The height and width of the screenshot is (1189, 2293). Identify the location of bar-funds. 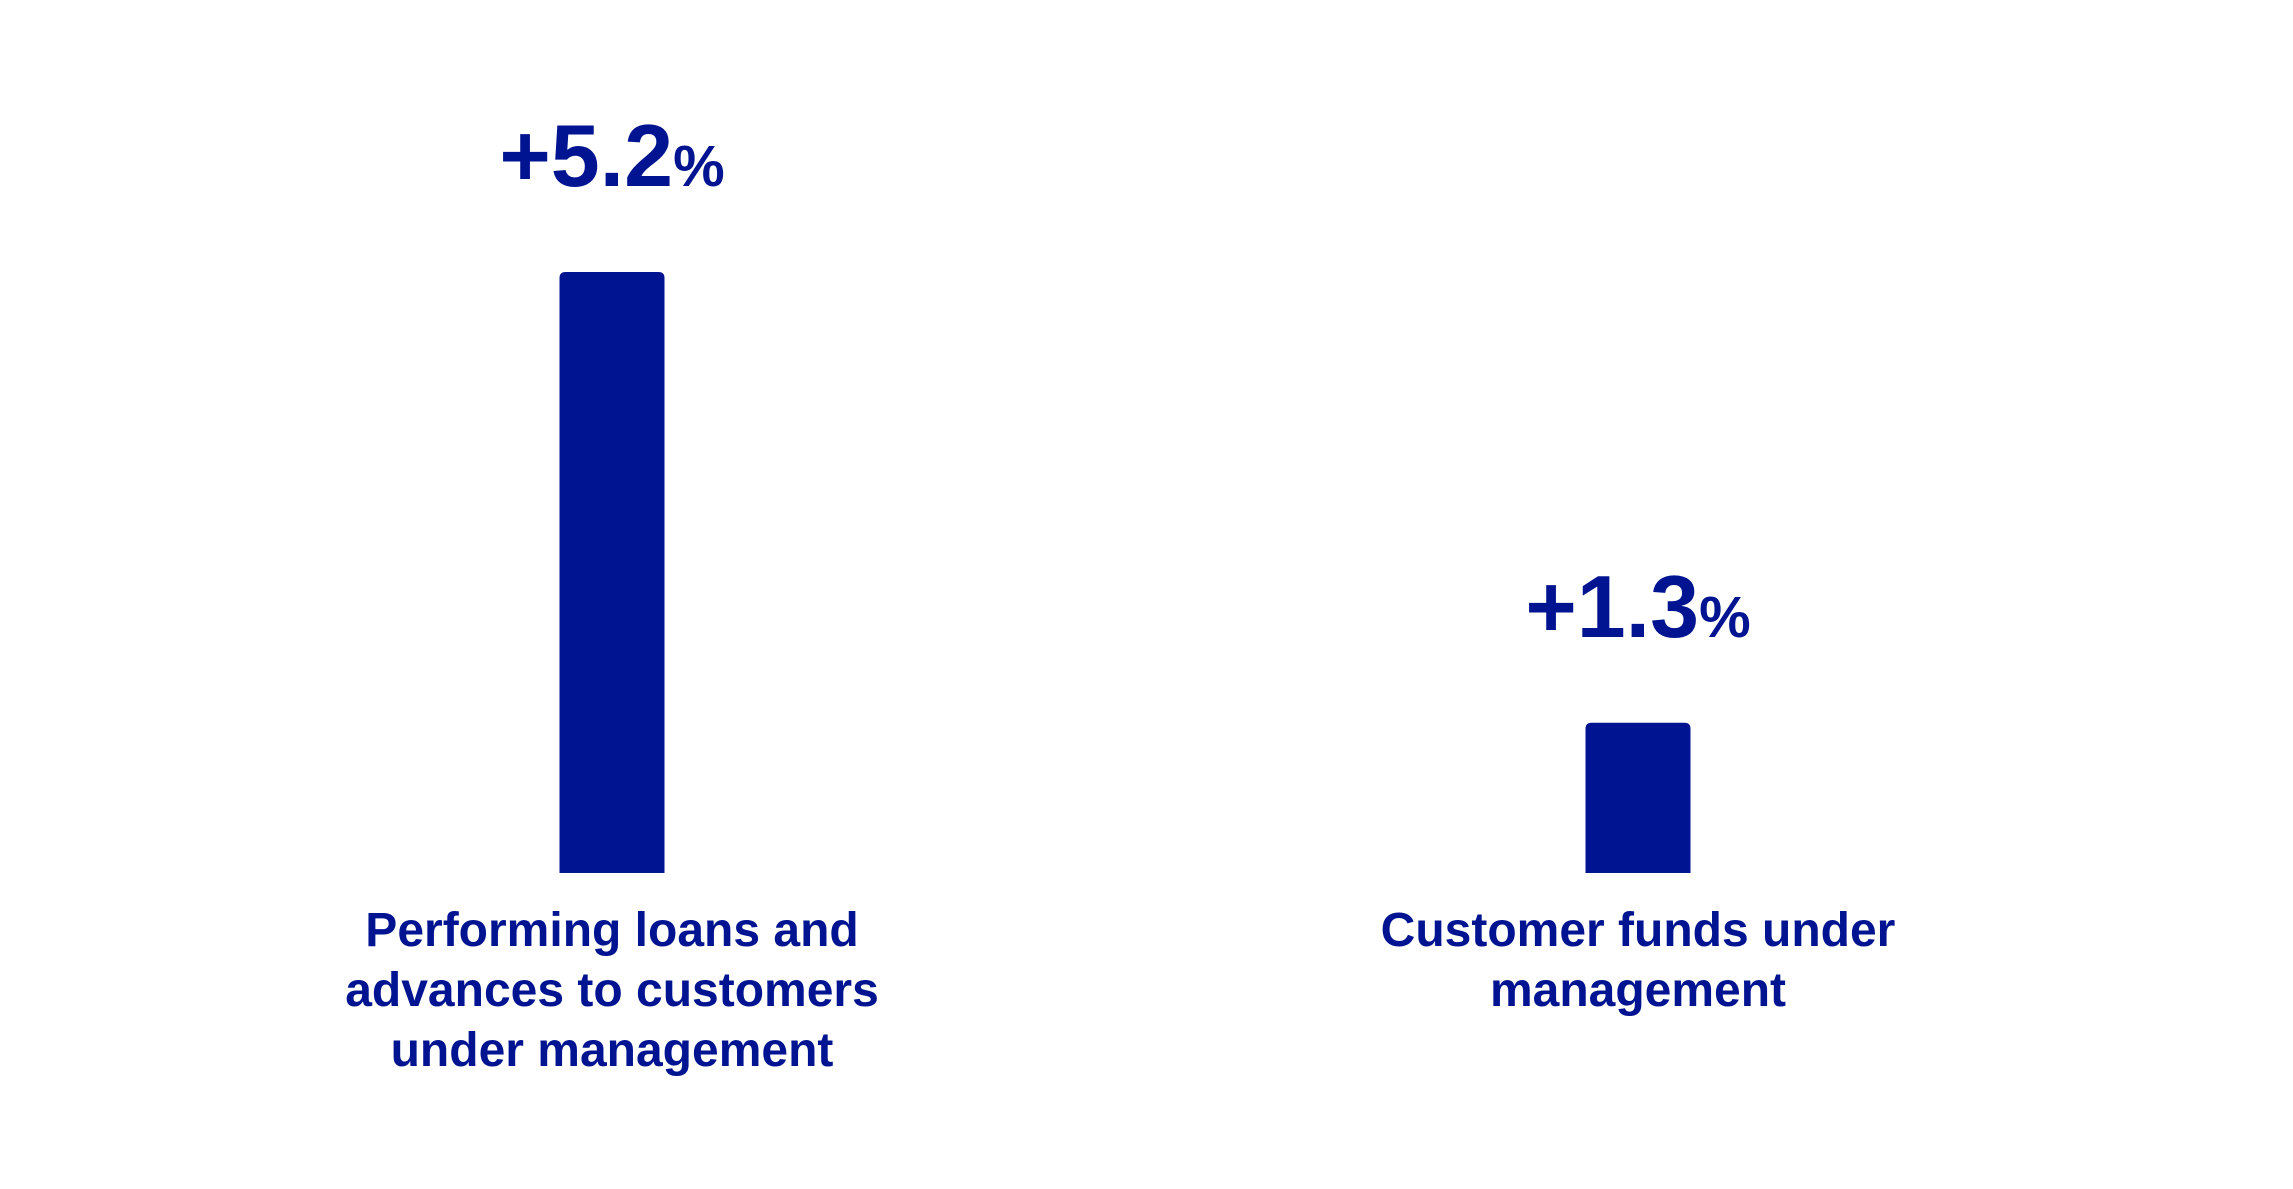
(1638, 797).